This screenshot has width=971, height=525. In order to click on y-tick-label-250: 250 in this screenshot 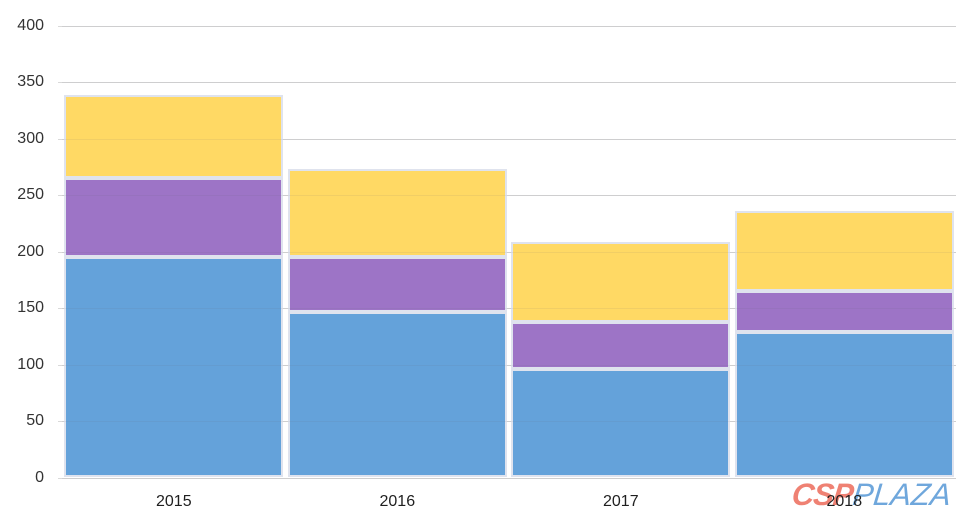, I will do `click(30, 195)`.